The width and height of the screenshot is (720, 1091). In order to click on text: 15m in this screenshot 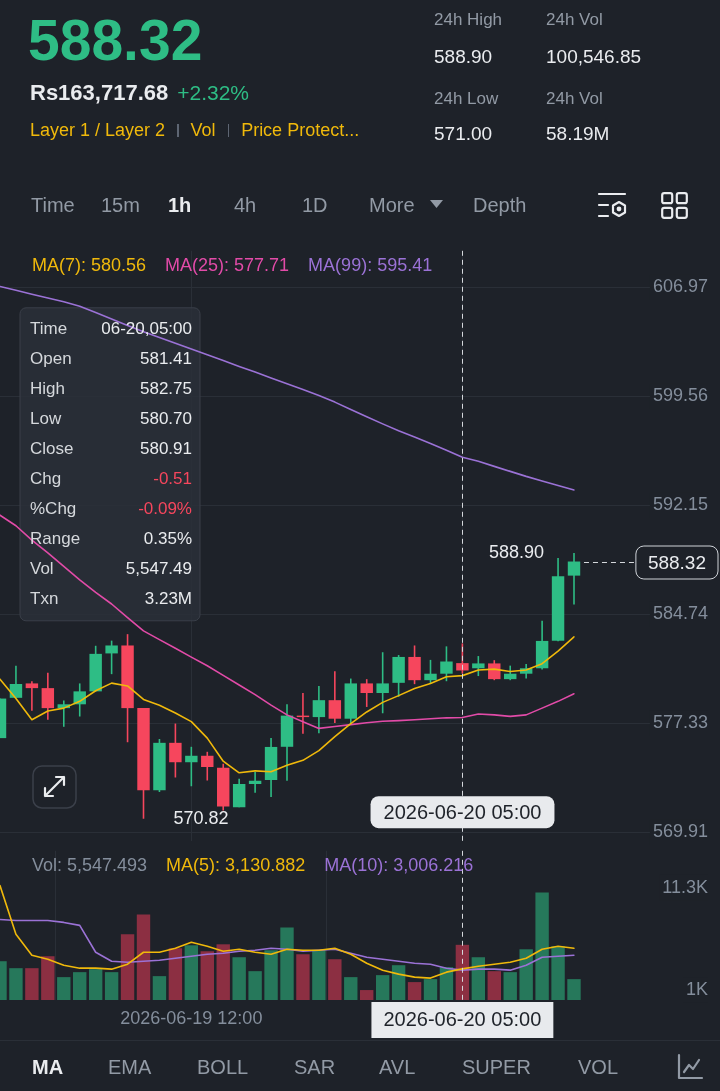, I will do `click(120, 205)`.